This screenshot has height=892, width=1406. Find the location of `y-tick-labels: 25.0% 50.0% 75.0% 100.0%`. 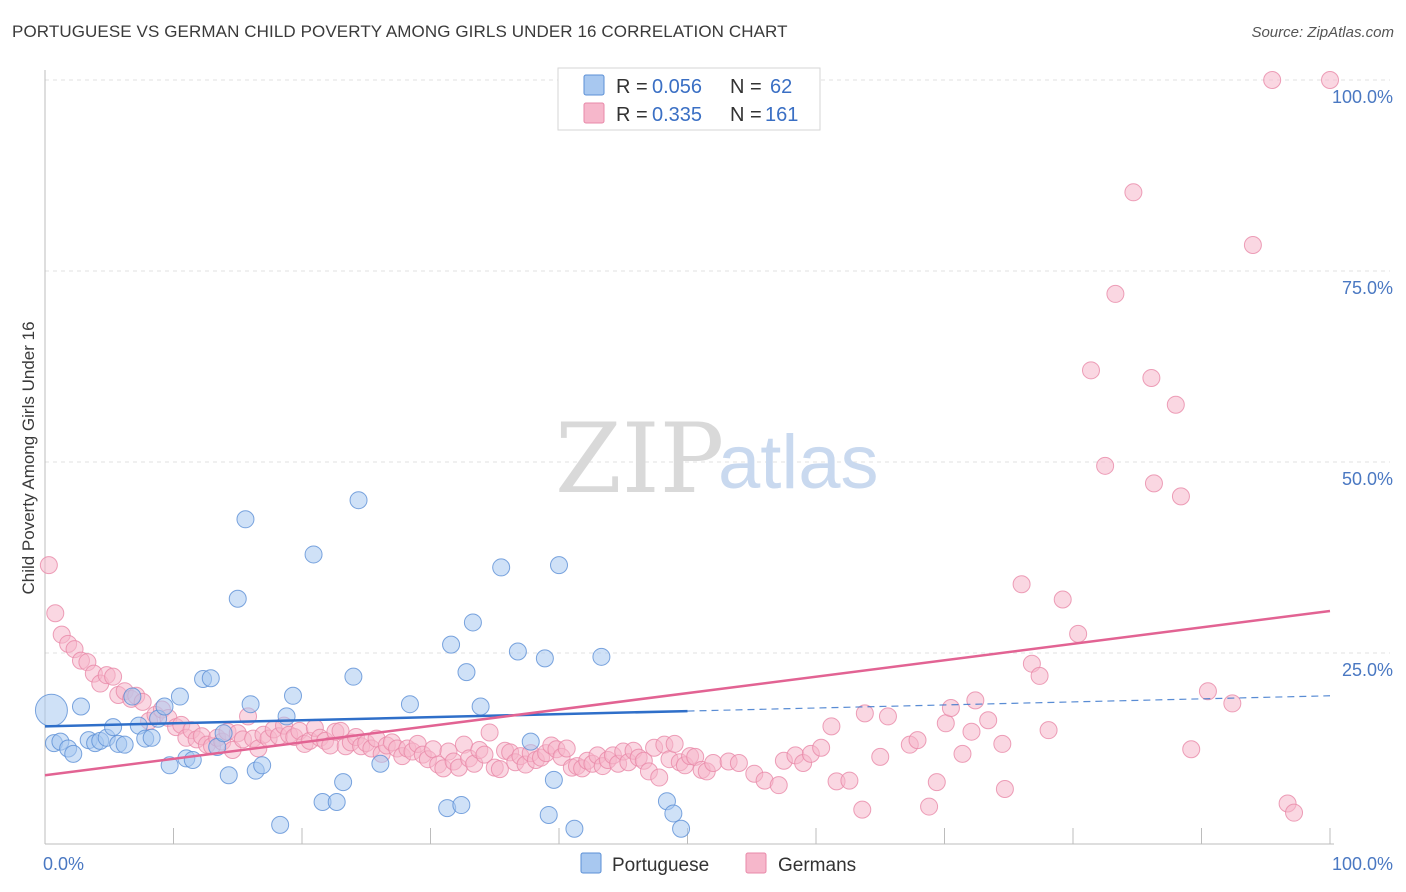

y-tick-labels: 25.0% 50.0% 75.0% 100.0% is located at coordinates (1362, 383).